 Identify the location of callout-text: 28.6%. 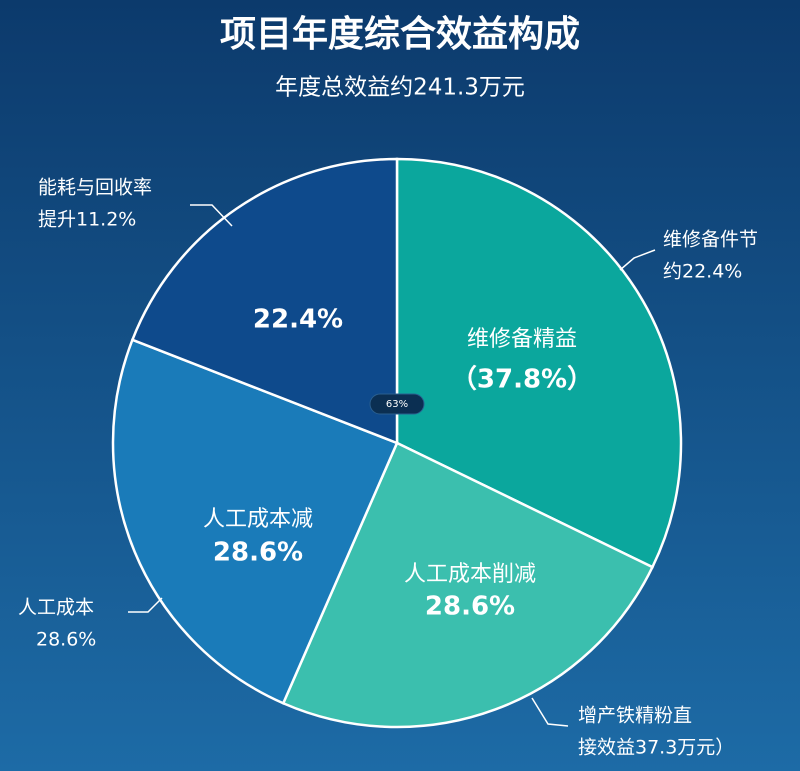
(66, 640).